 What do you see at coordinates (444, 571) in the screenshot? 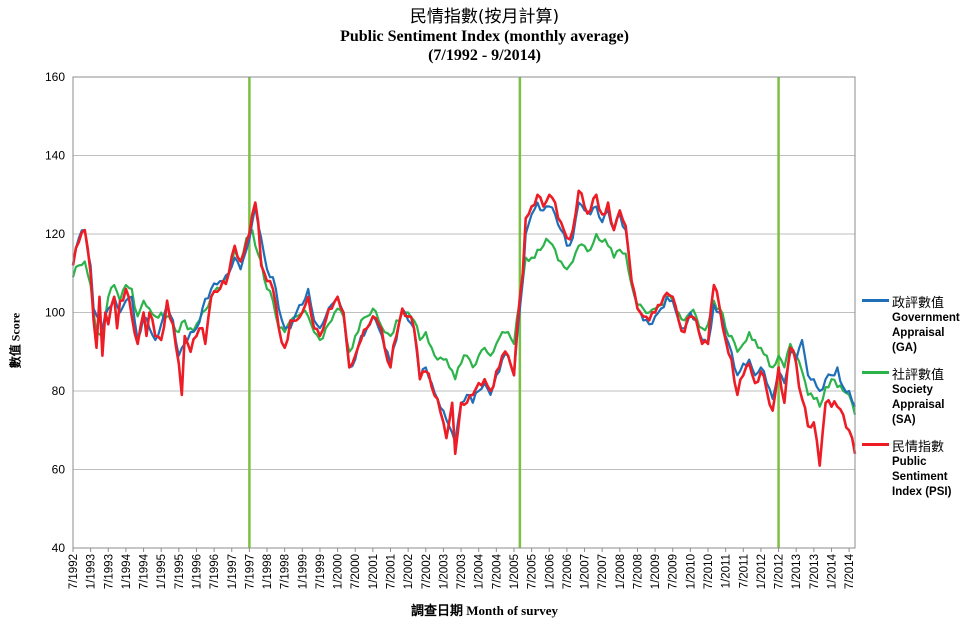
I see `x-tick-label: 1/2003` at bounding box center [444, 571].